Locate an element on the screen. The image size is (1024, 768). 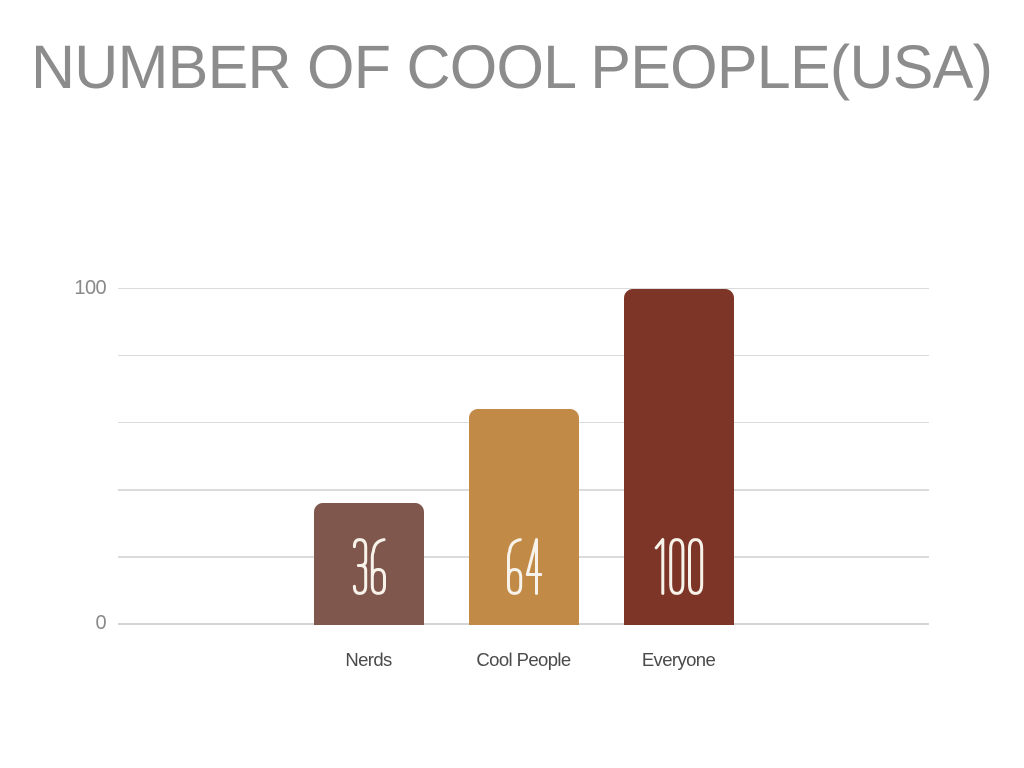
y-tick-label: 100 is located at coordinates (90, 287).